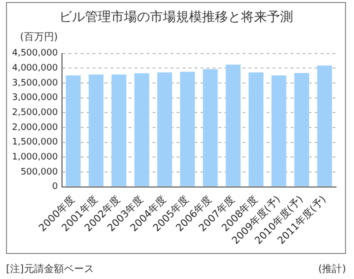  Describe the element at coordinates (332, 269) in the screenshot. I see `text: (推計)` at that location.